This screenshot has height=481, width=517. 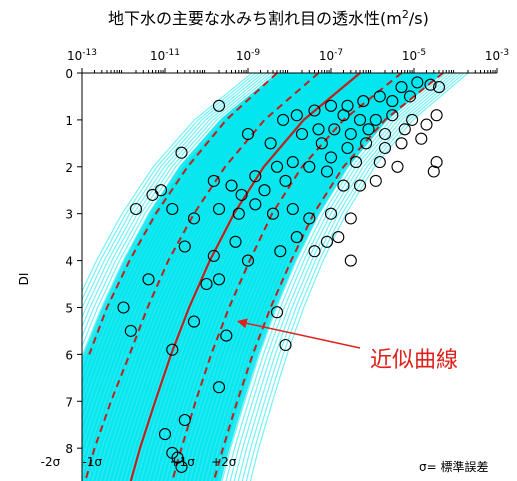 What do you see at coordinates (414, 55) in the screenshot?
I see `x-tick-label-4: 10⁻⁵` at bounding box center [414, 55].